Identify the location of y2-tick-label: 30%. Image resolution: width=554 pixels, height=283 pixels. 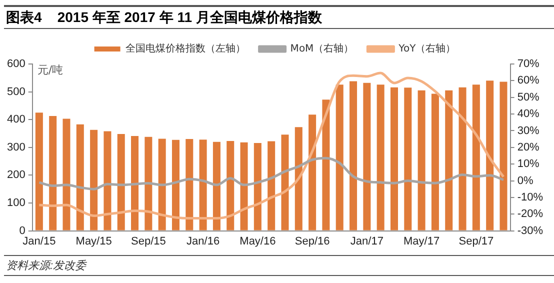
(528, 130).